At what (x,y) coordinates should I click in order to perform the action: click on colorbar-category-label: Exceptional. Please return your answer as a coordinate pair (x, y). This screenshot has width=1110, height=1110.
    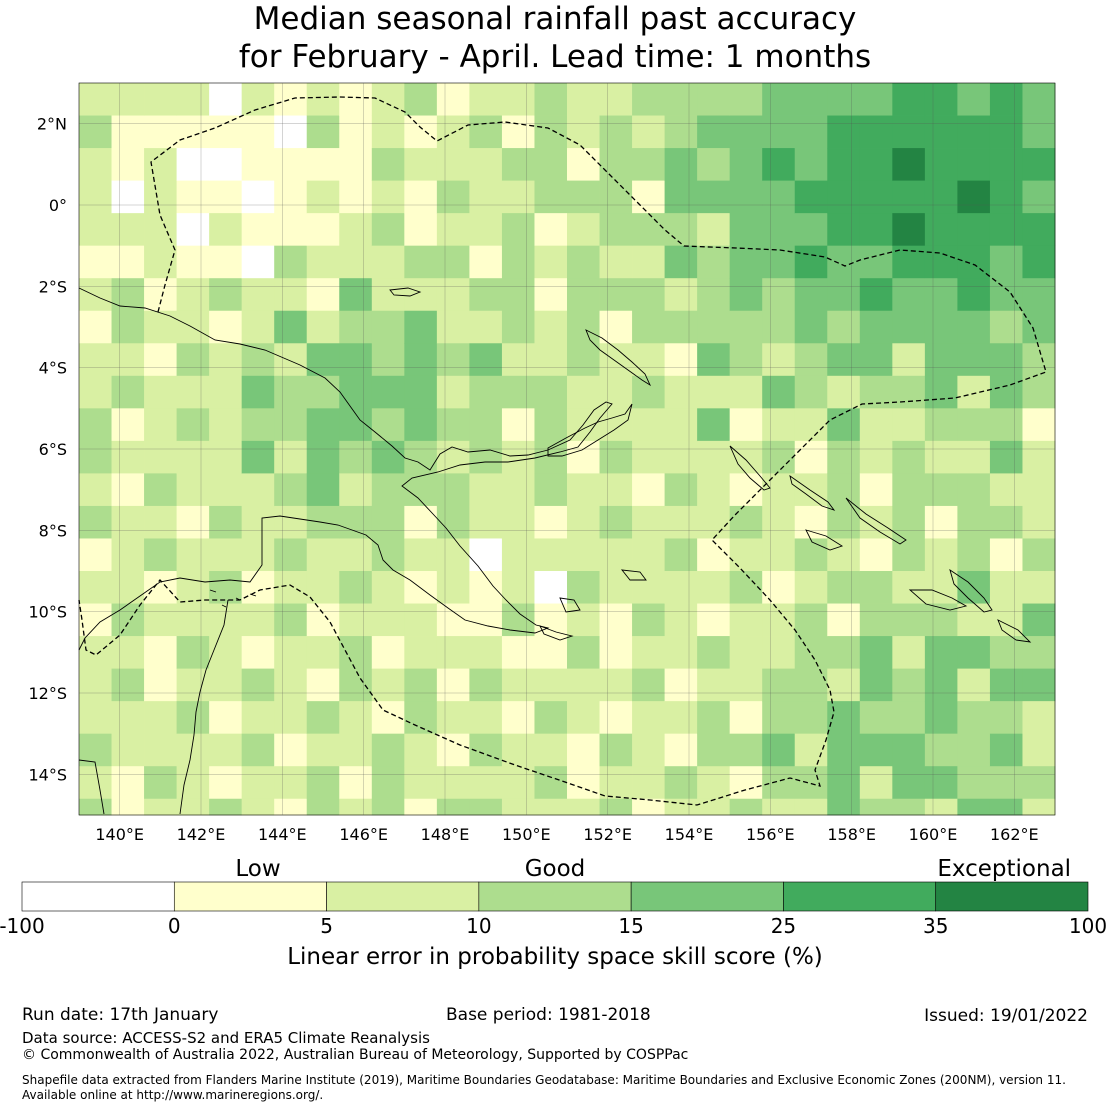
    Looking at the image, I should click on (1004, 869).